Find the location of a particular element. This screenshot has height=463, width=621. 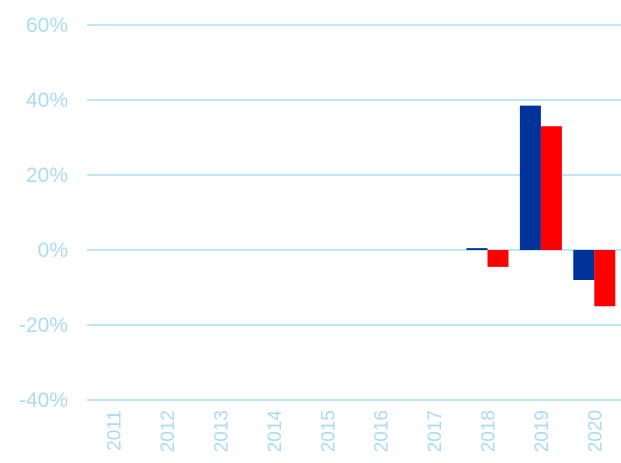

bar-series-1-2018 is located at coordinates (477, 249).